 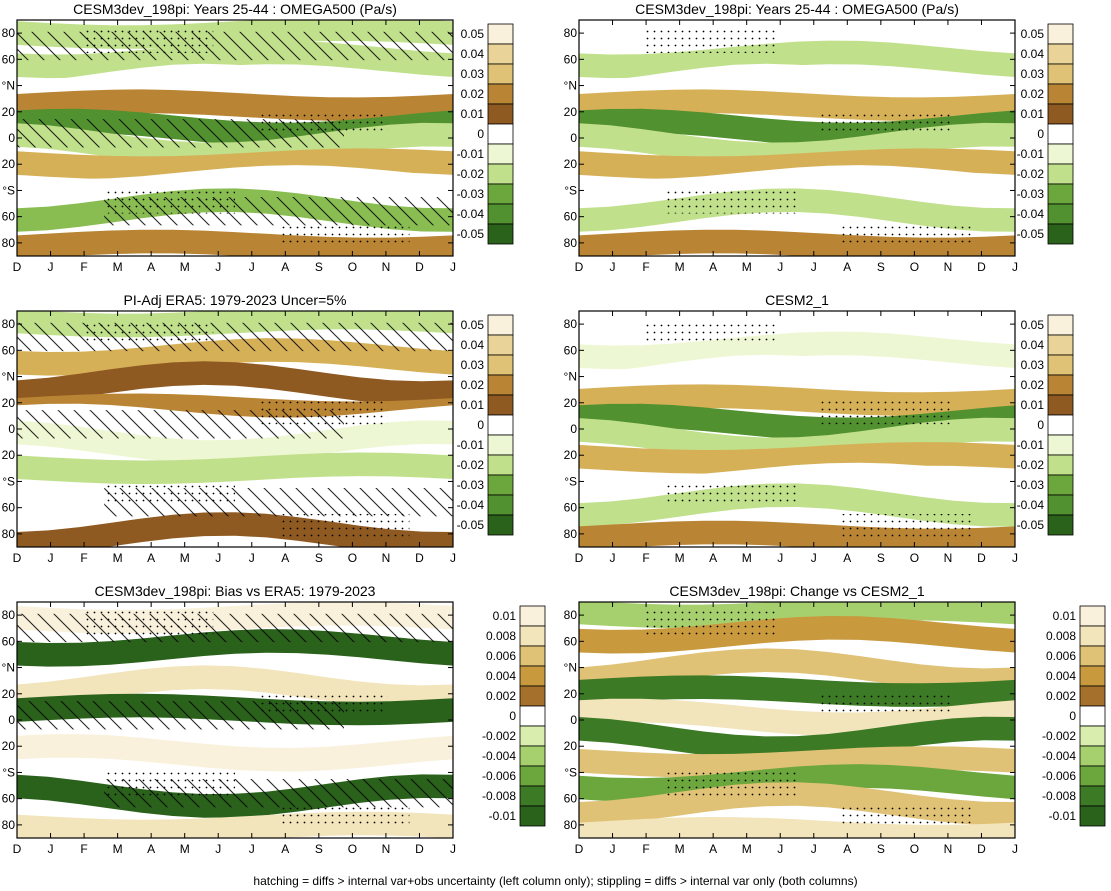 I want to click on colorbar-label: 0.05, so click(x=1033, y=325).